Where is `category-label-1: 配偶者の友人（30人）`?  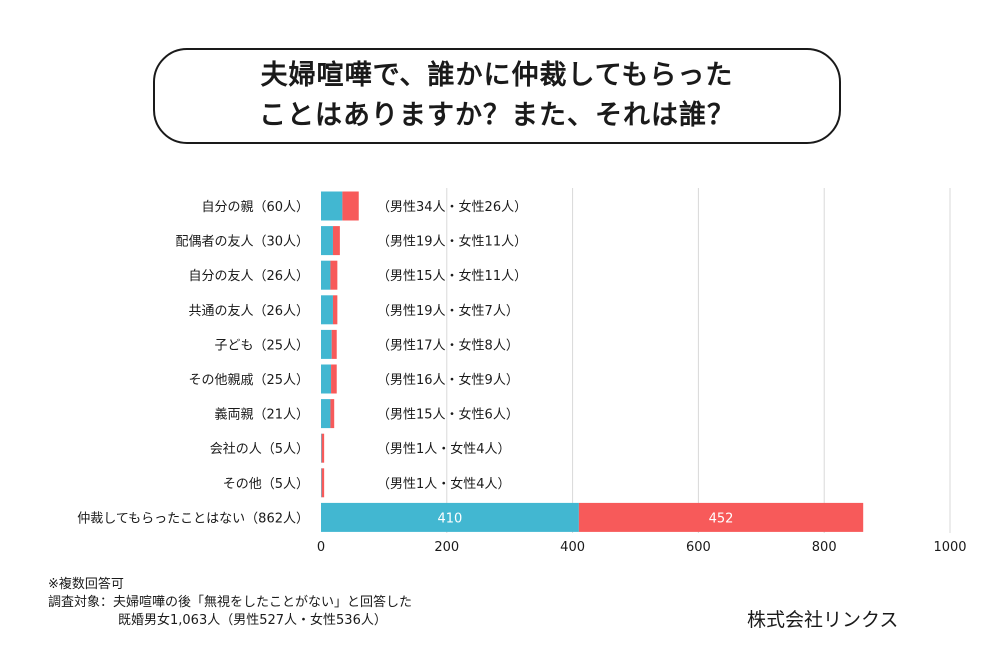
category-label-1: 配偶者の友人（30人） is located at coordinates (242, 242).